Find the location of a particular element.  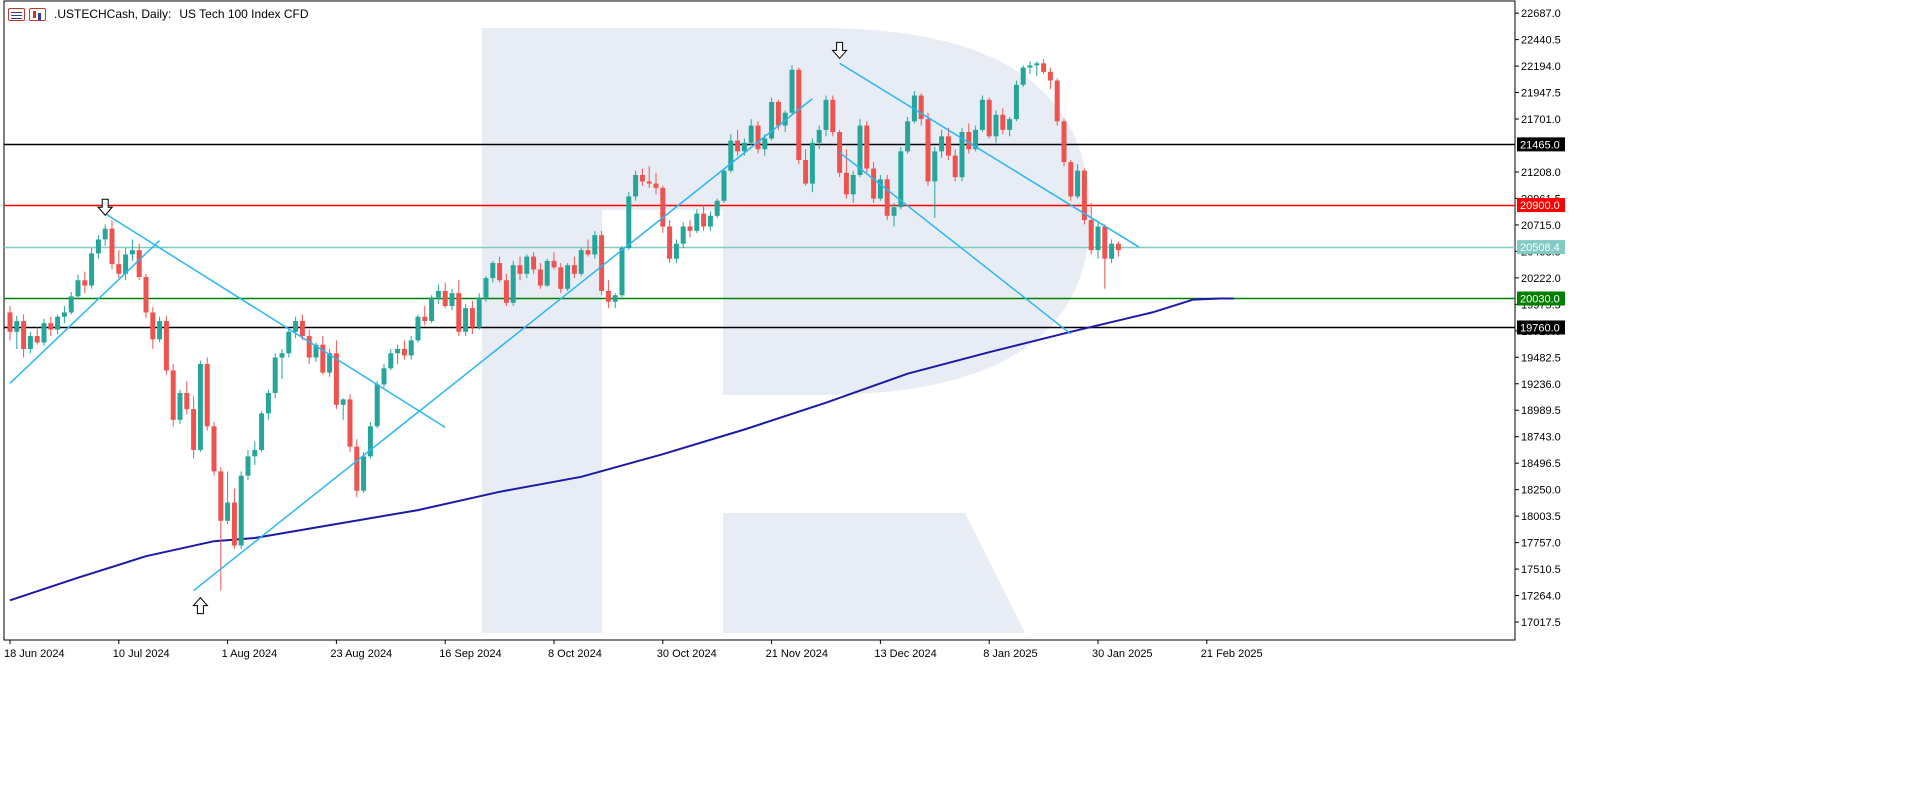

chart-type-icon is located at coordinates (16, 14).